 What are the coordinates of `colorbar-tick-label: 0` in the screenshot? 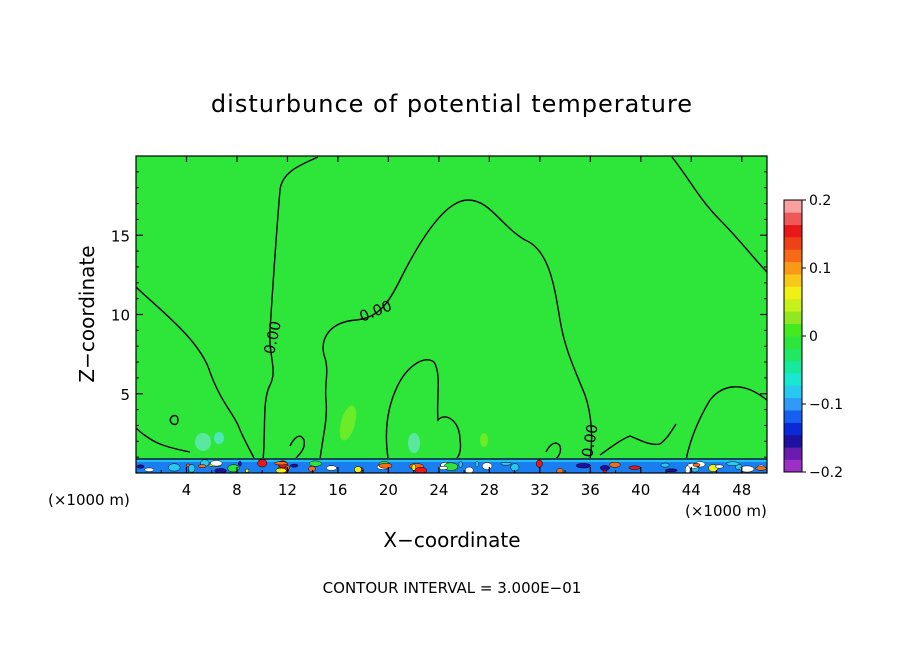 It's located at (813, 337).